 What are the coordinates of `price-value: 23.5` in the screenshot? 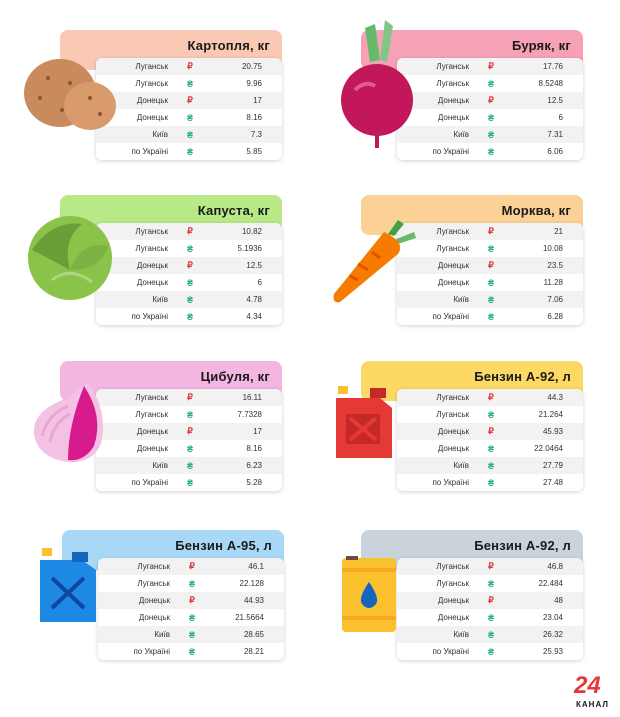 It's located at (555, 265).